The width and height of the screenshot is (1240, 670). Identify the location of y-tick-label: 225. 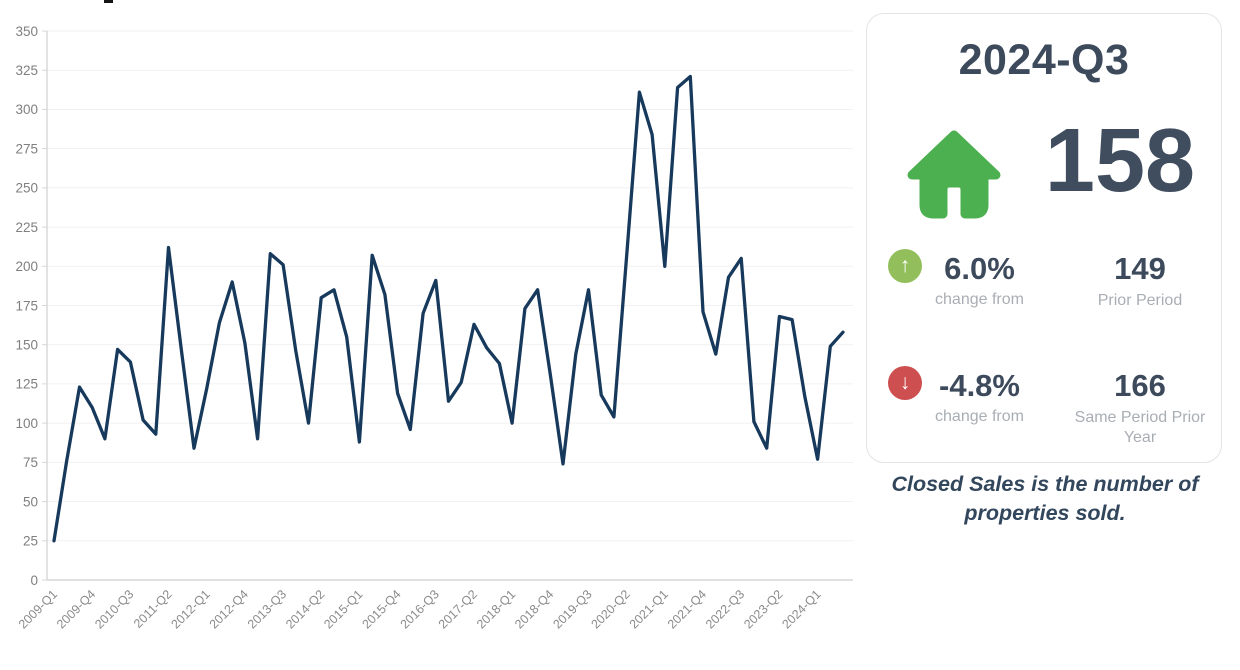
(26, 227).